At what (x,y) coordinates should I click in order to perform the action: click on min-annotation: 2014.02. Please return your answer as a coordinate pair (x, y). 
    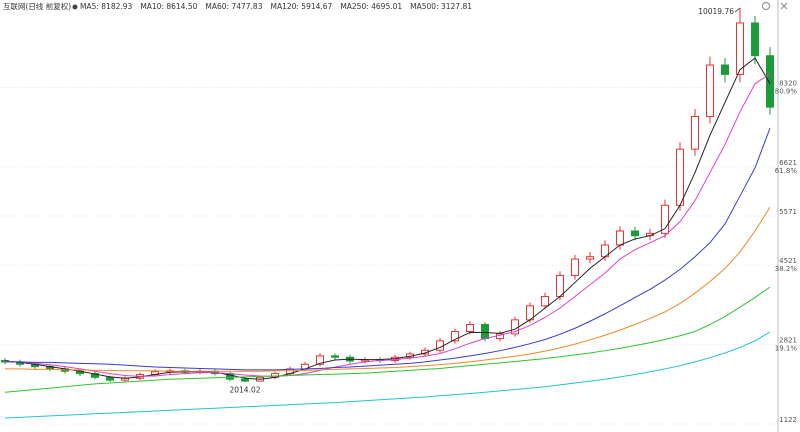
    Looking at the image, I should click on (244, 389).